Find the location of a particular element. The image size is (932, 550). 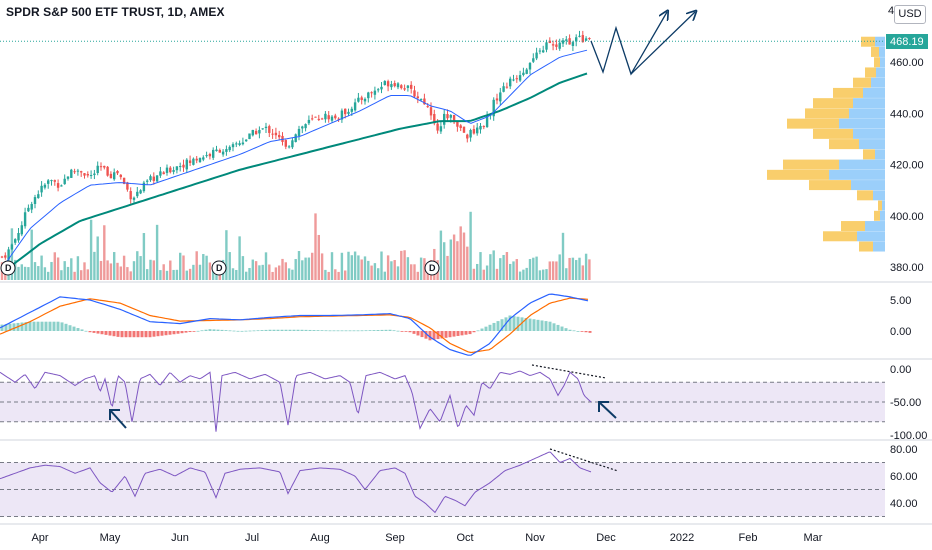

price-axis-tick: 460.00 is located at coordinates (907, 63).